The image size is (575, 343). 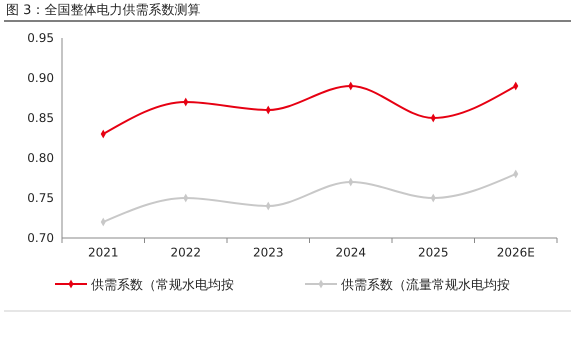 What do you see at coordinates (40, 237) in the screenshot?
I see `y-tick-label: 0.70` at bounding box center [40, 237].